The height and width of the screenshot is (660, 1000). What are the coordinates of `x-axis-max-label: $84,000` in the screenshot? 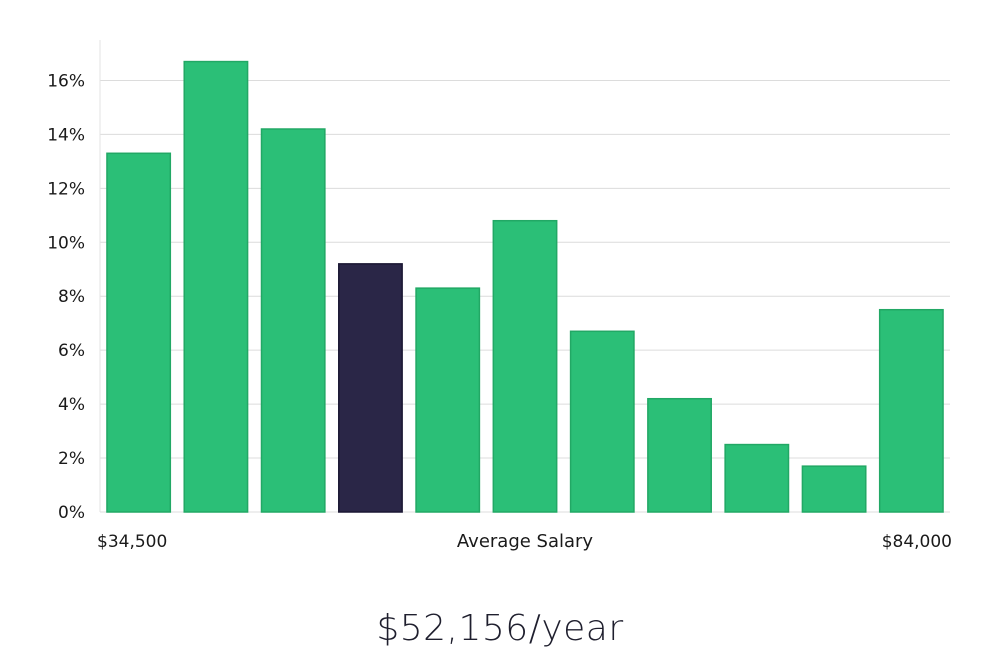 It's located at (917, 542).